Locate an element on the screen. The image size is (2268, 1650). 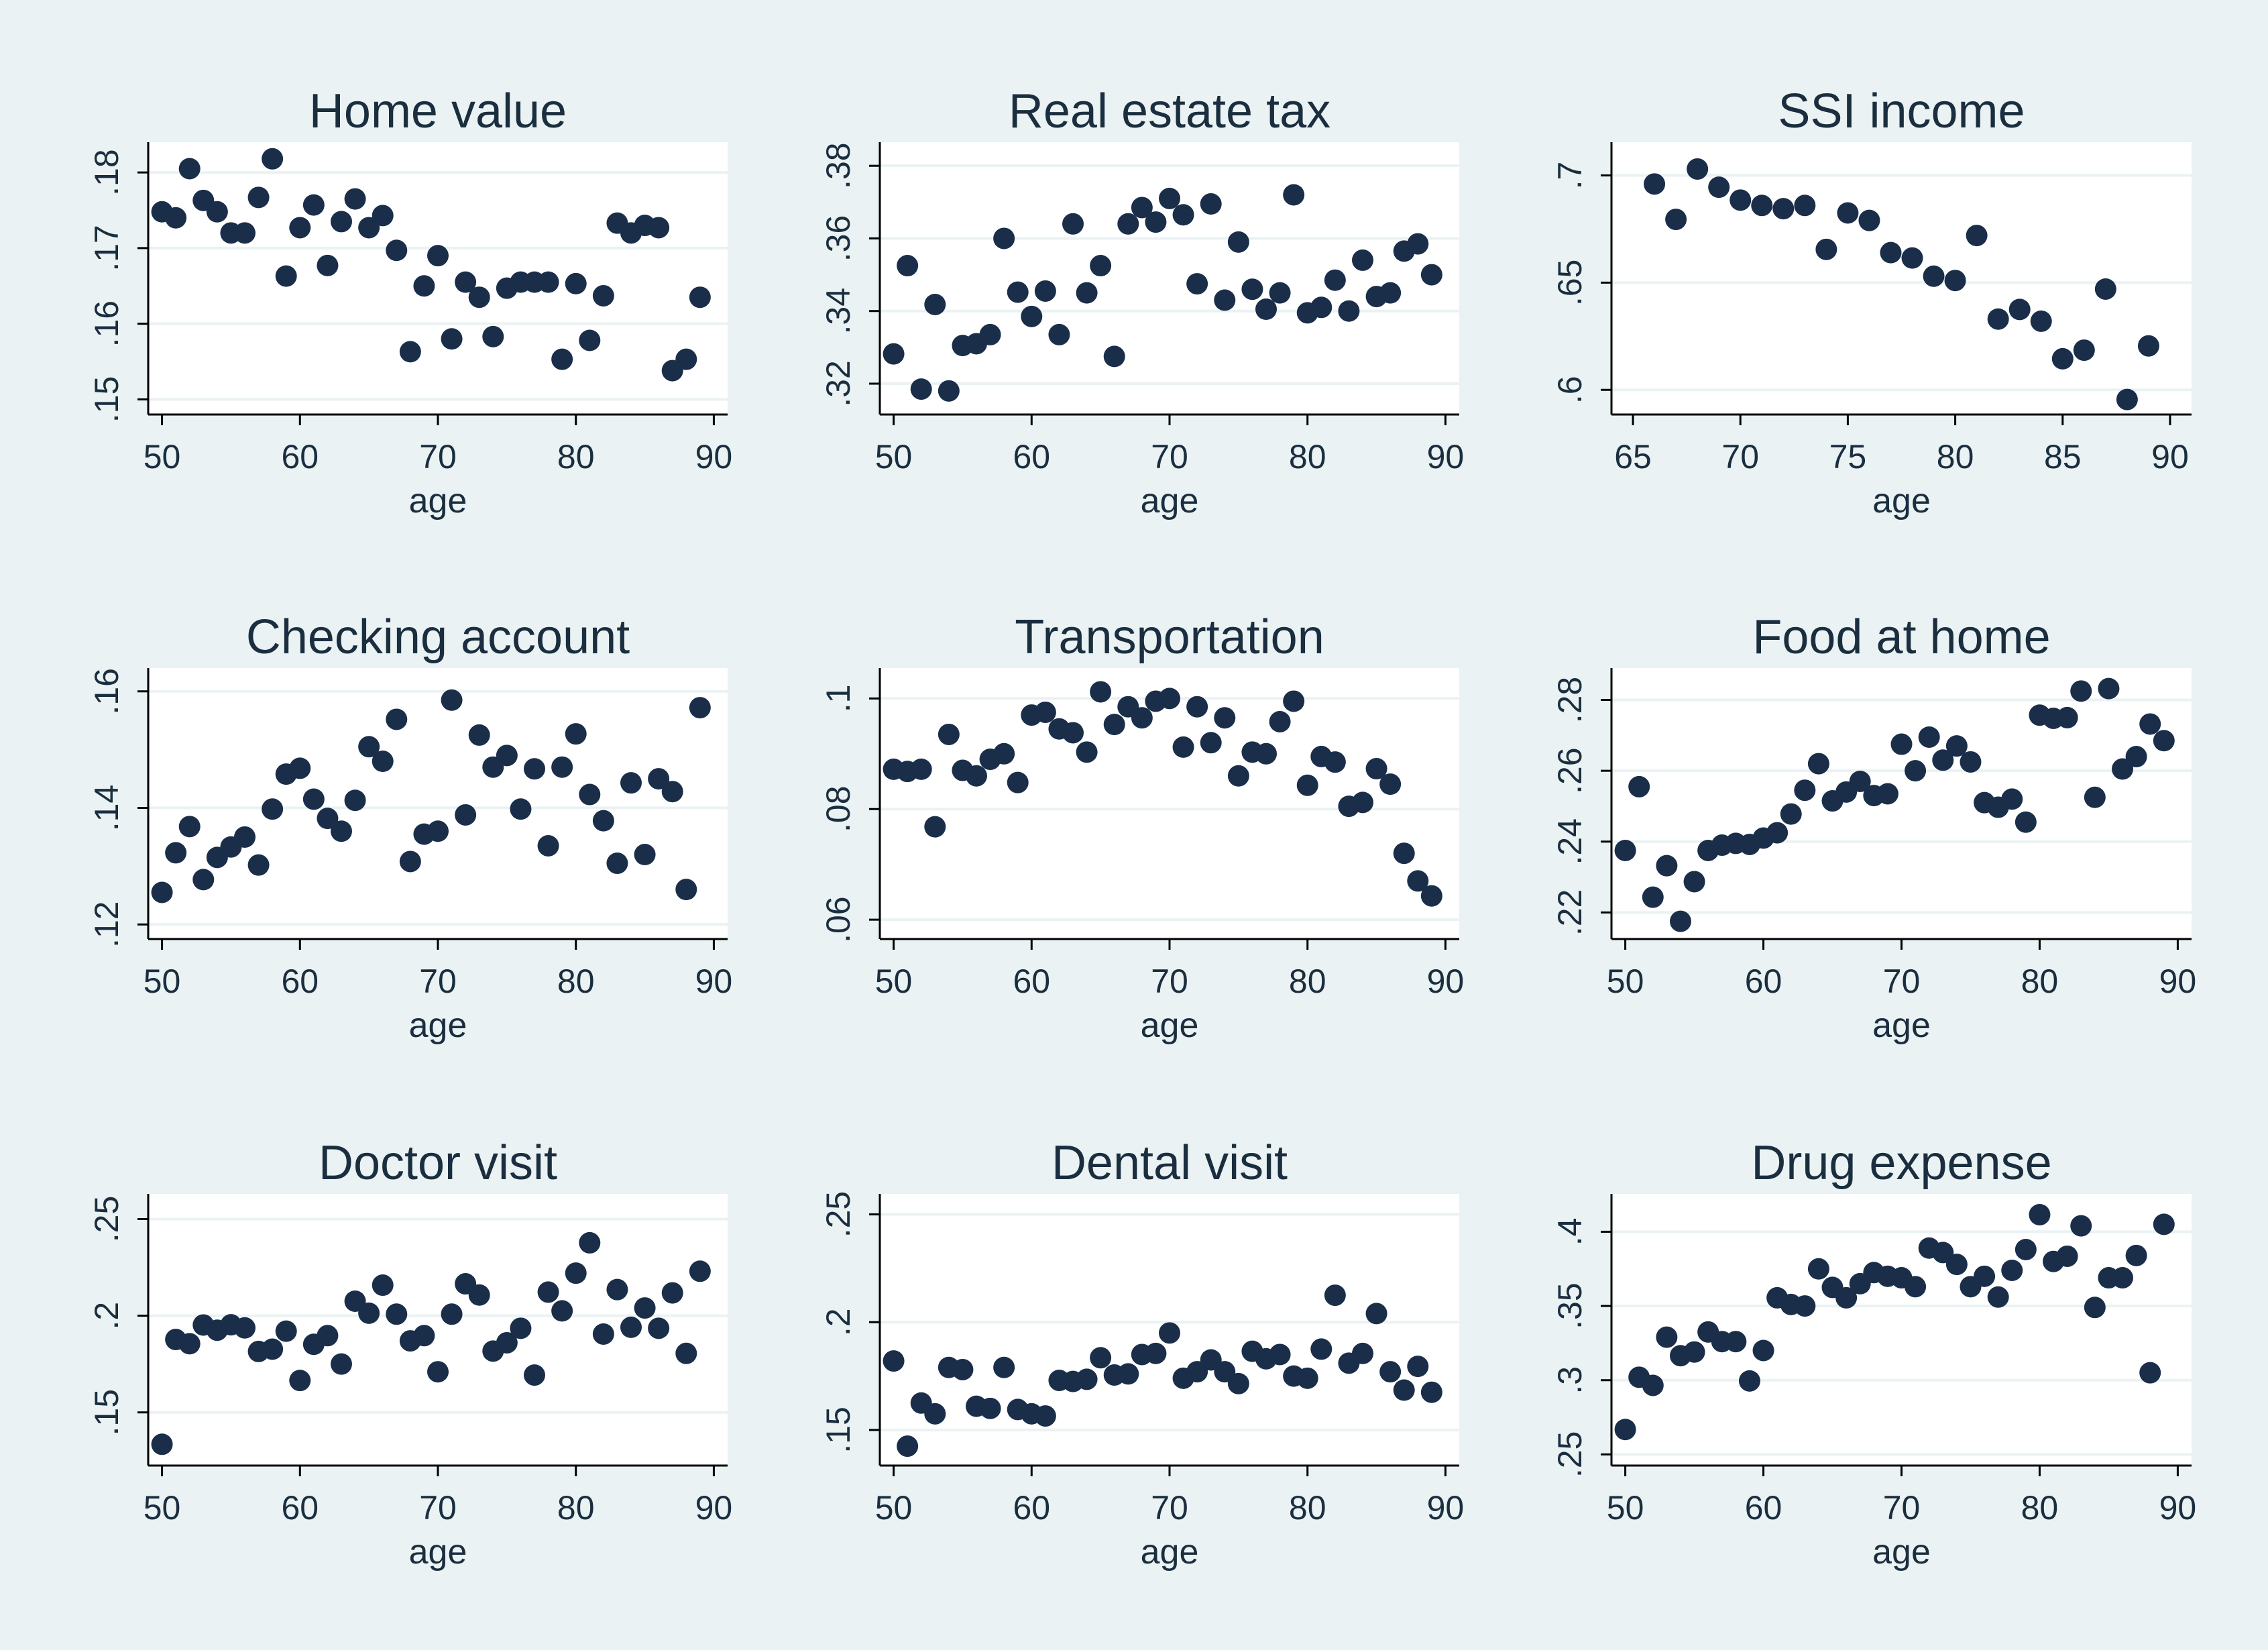
plot-area is located at coordinates (1901, 804).